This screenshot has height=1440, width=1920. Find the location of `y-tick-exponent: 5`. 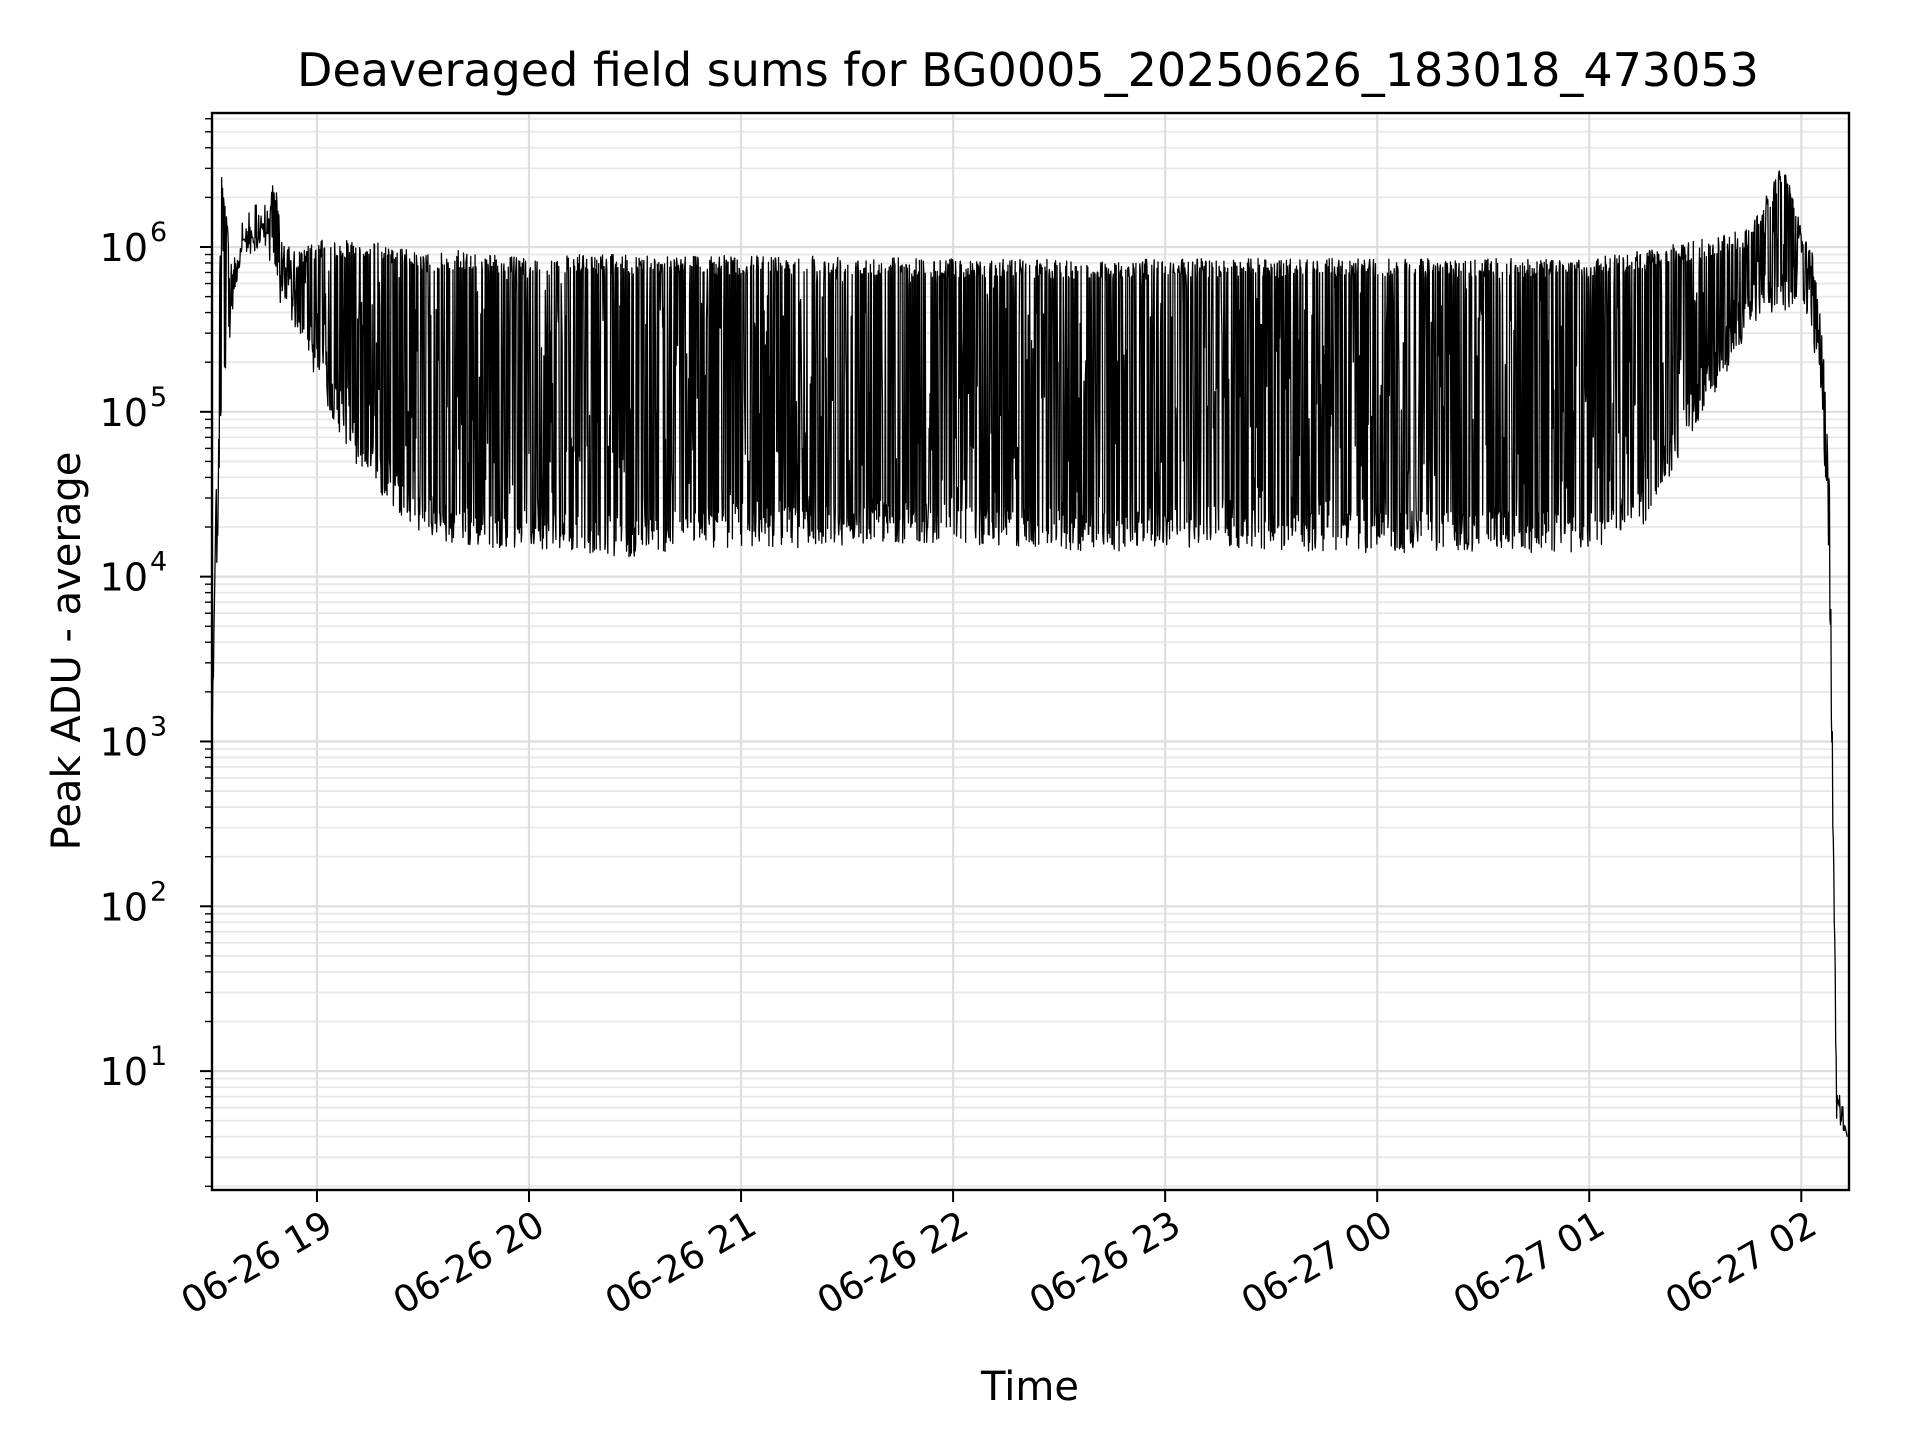

y-tick-exponent: 5 is located at coordinates (158, 397).